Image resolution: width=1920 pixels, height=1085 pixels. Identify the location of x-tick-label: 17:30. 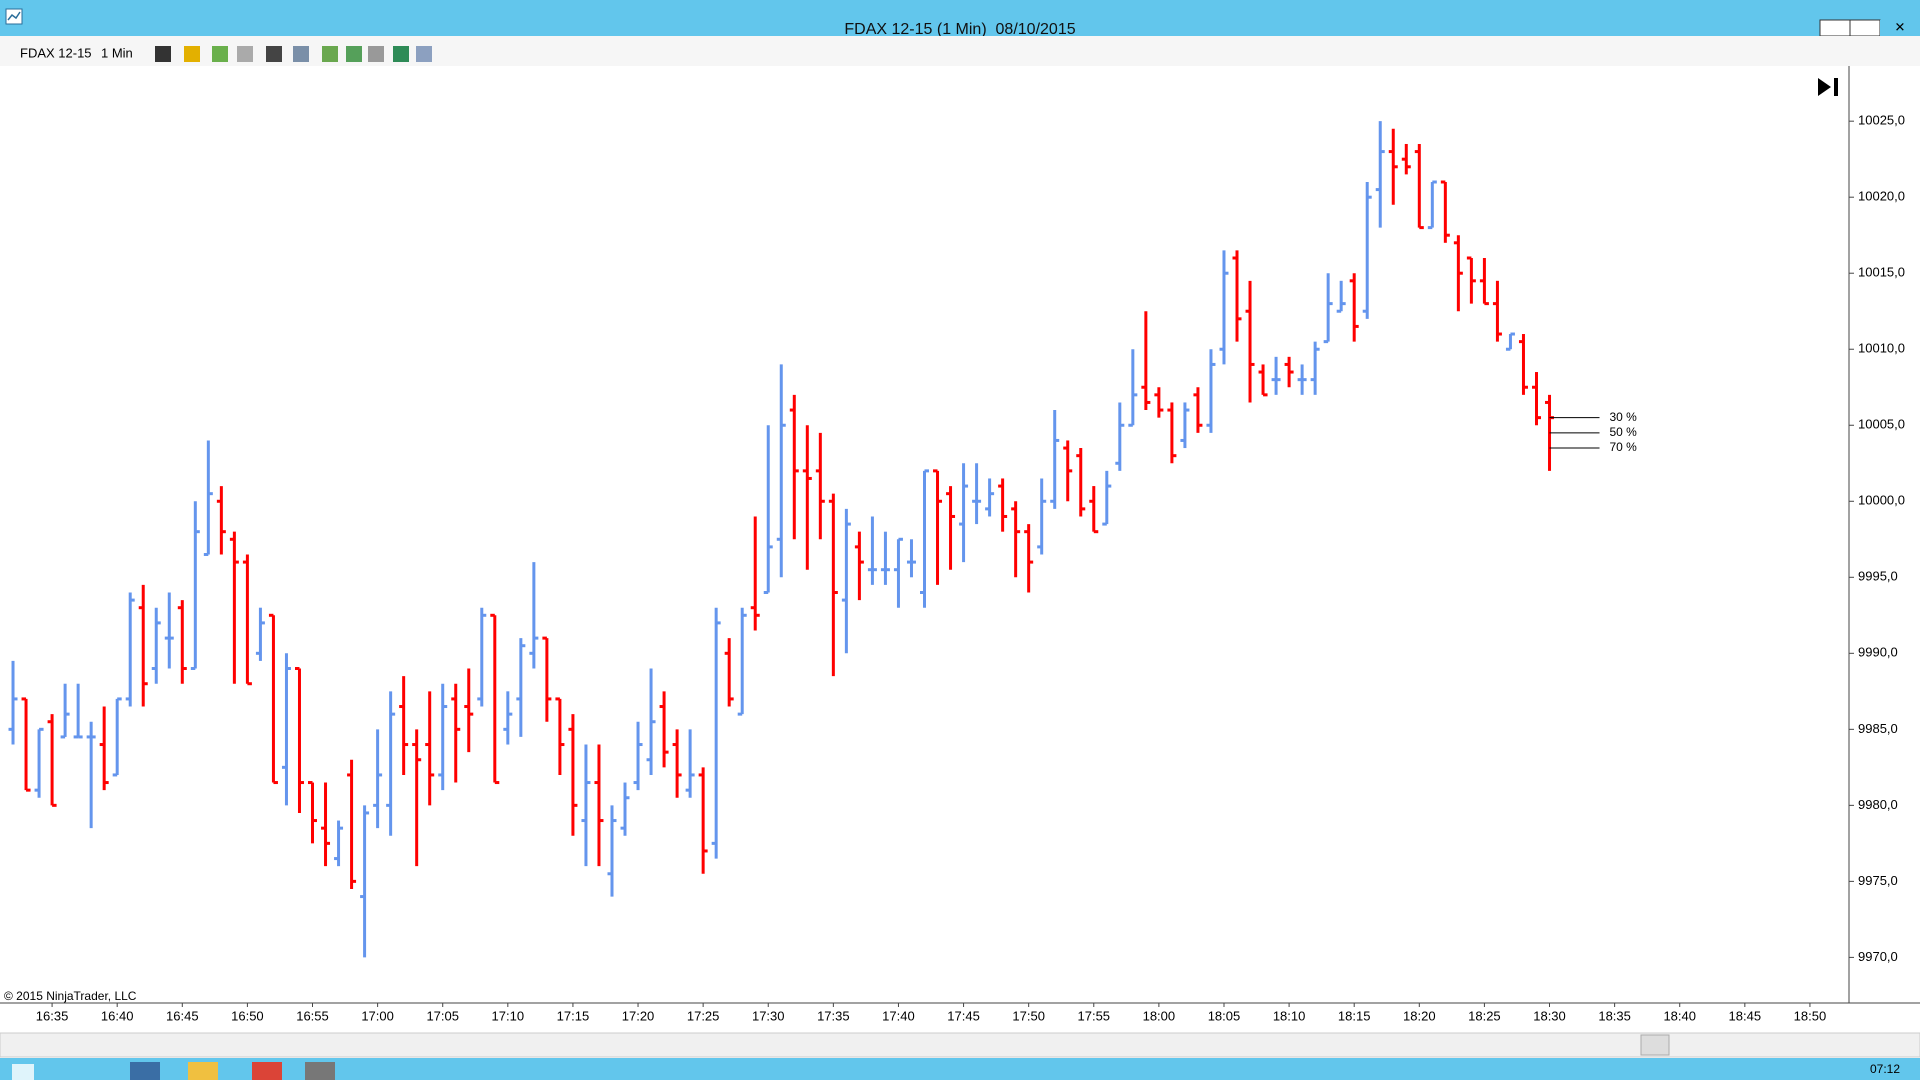
(768, 1015).